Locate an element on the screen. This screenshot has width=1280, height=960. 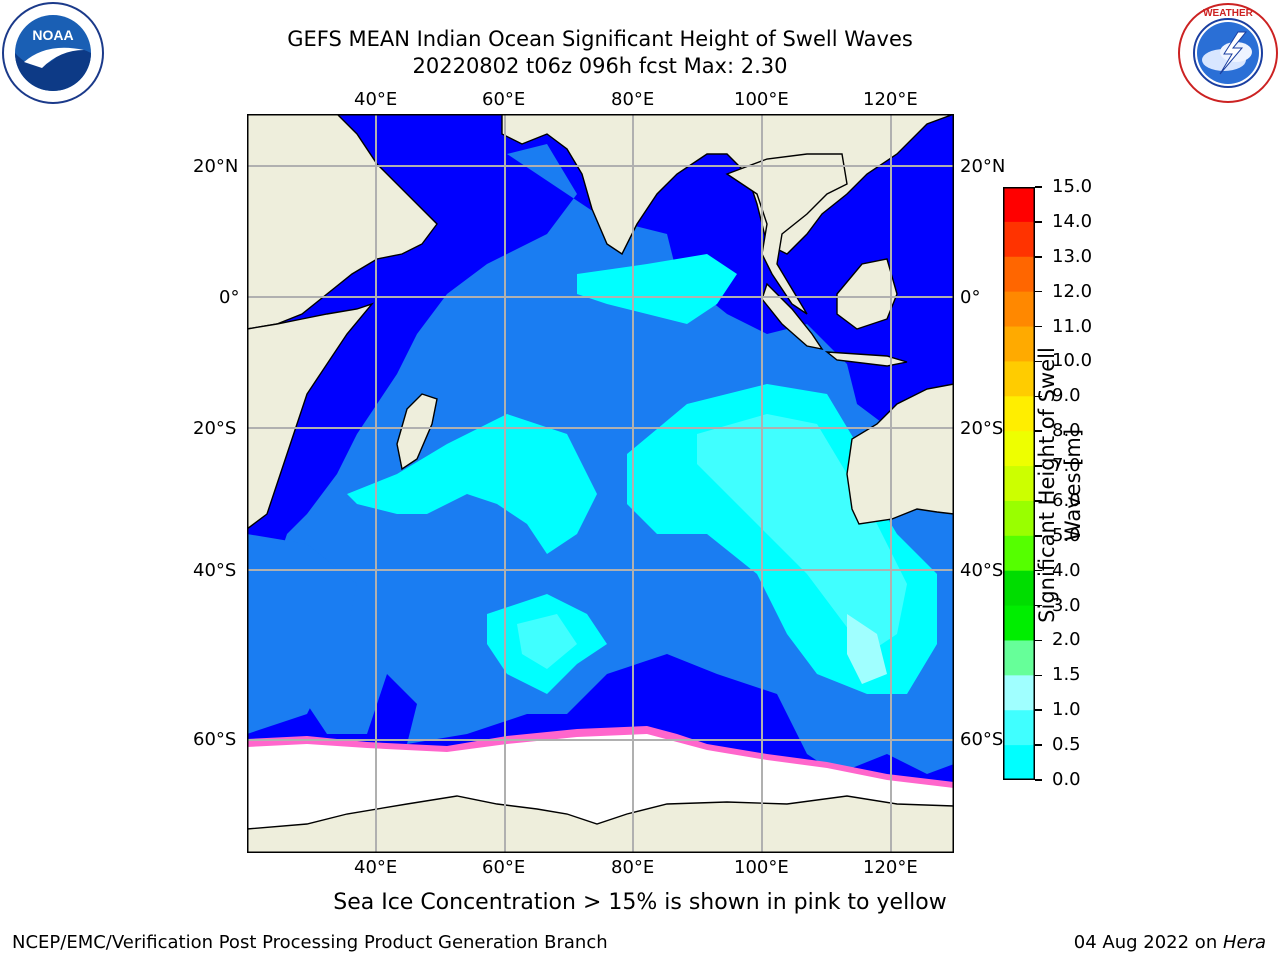
colorbar-tick-label: 15.0 is located at coordinates (1072, 186).